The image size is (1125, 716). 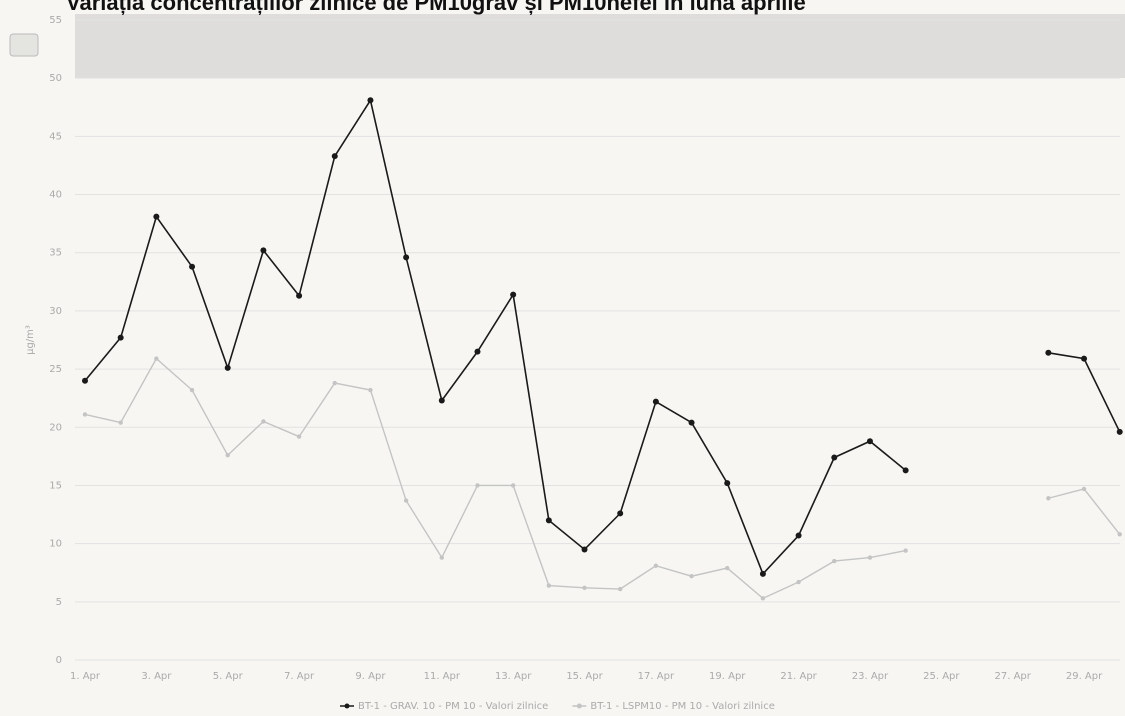 I want to click on y-tick-label: 30, so click(x=55, y=311).